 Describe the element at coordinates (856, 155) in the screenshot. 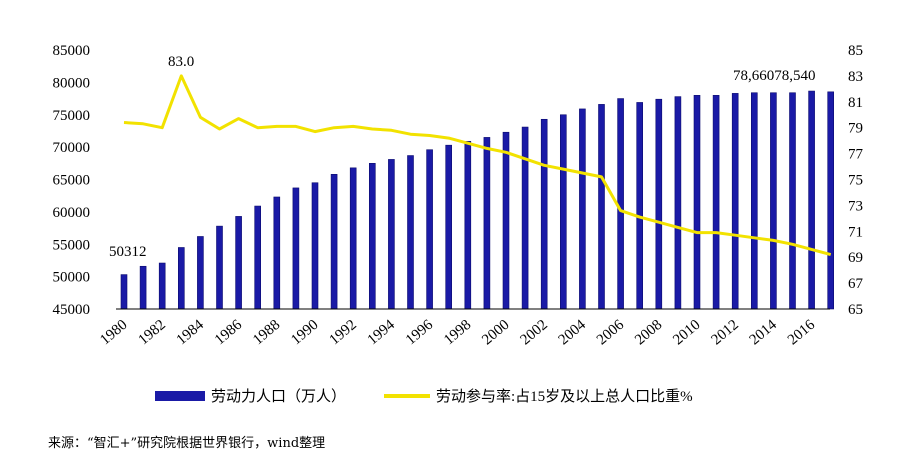

I see `right-tick-label: 77` at that location.